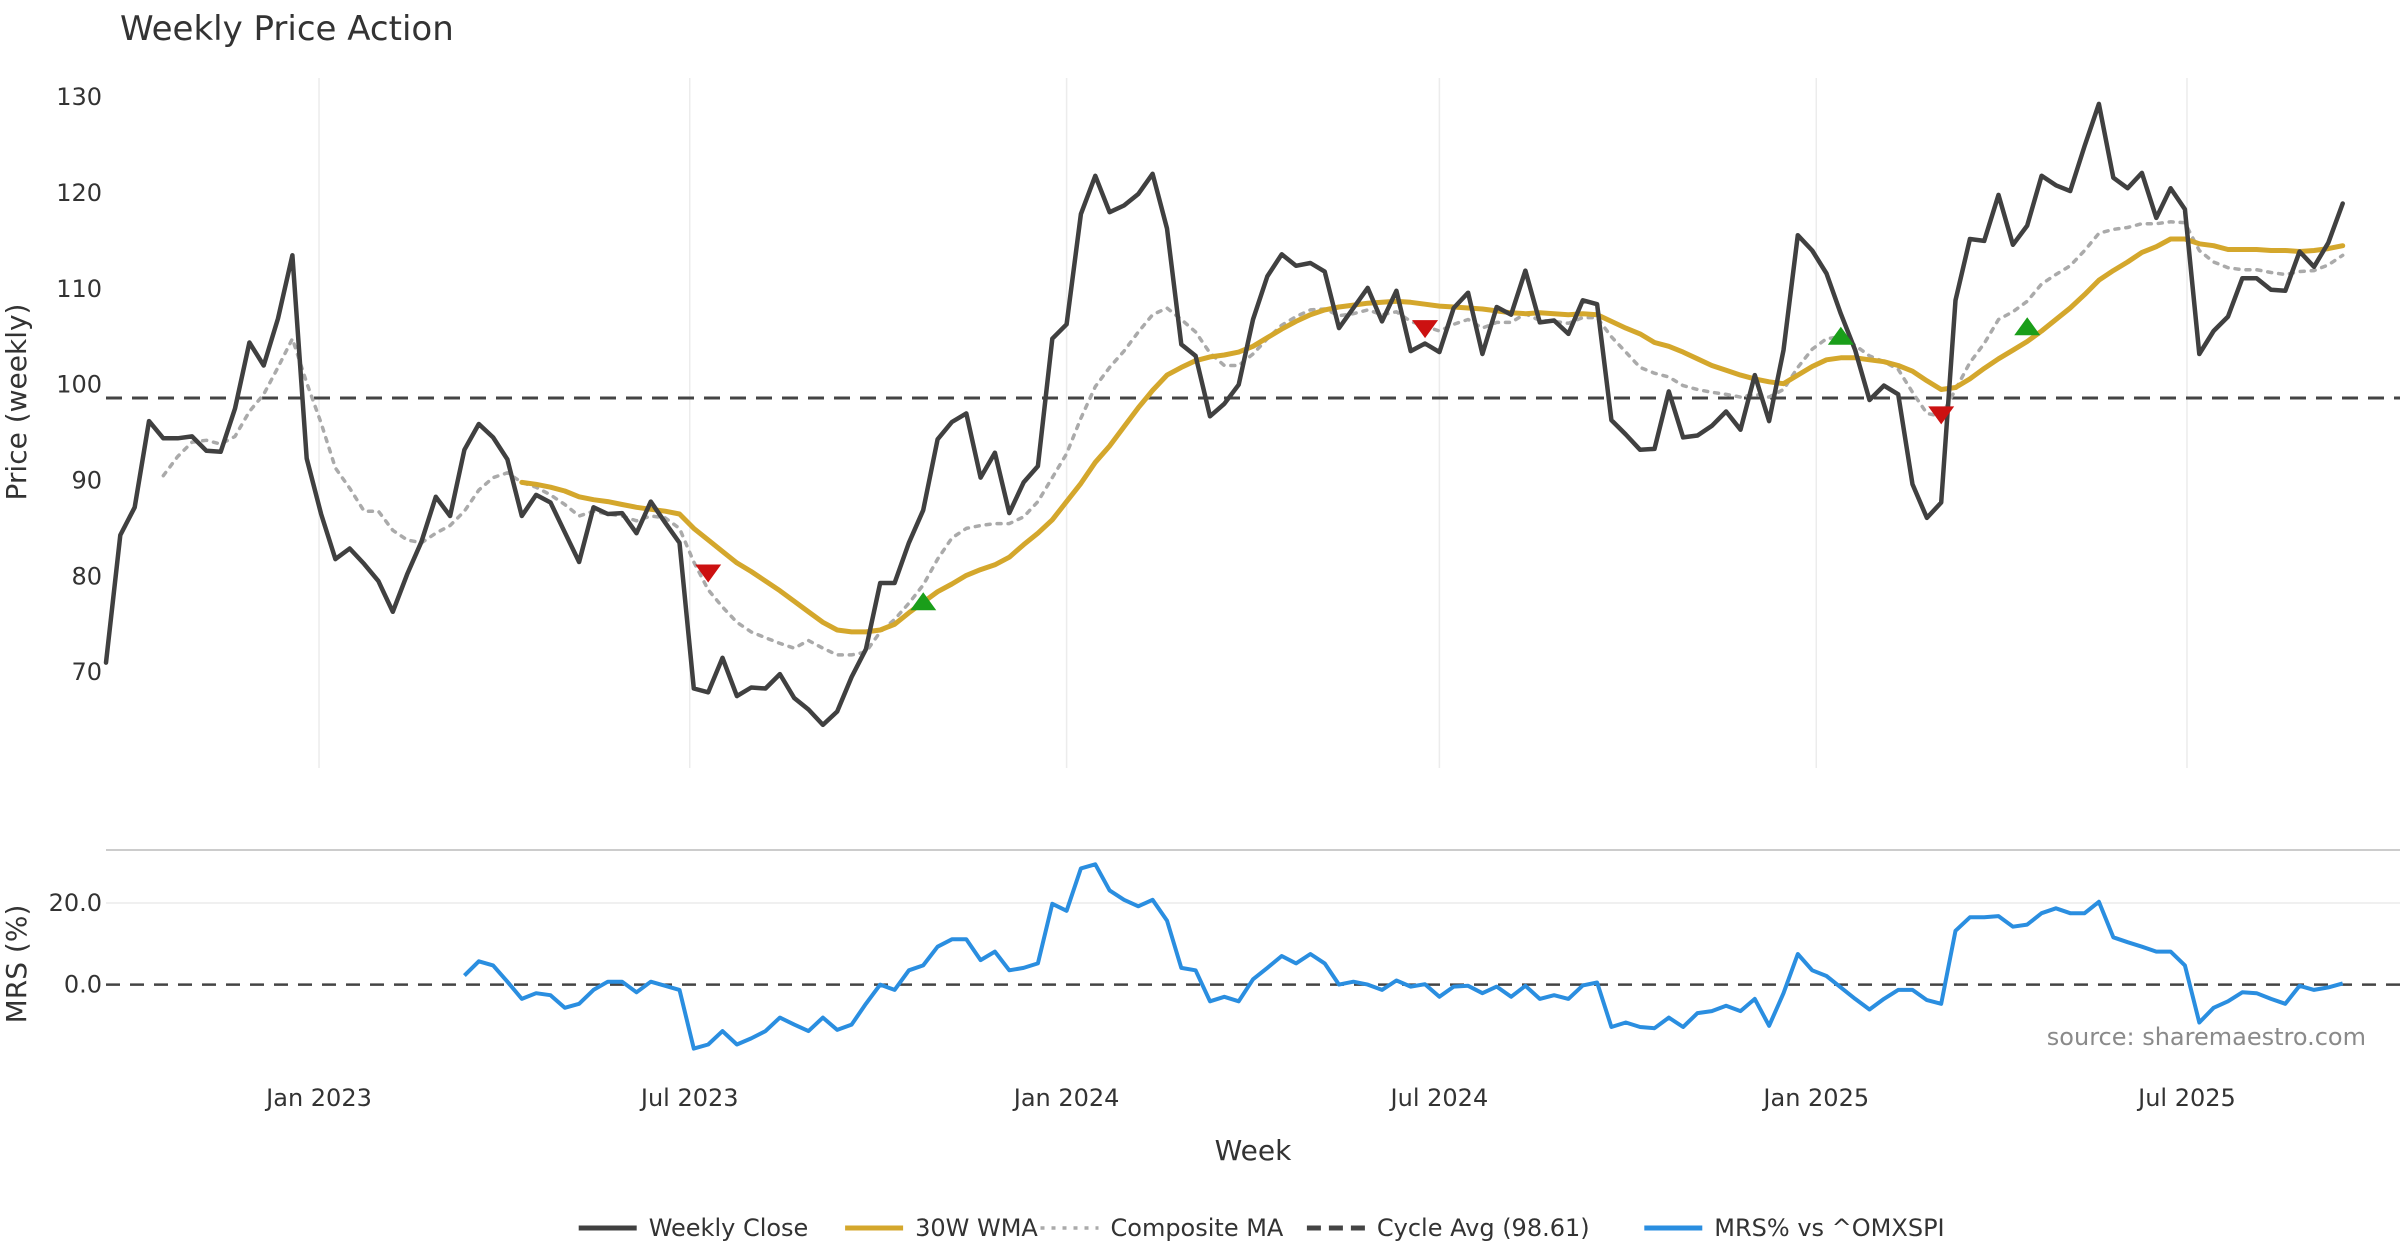  I want to click on x-tick-label: Jul 2025, so click(2186, 1098).